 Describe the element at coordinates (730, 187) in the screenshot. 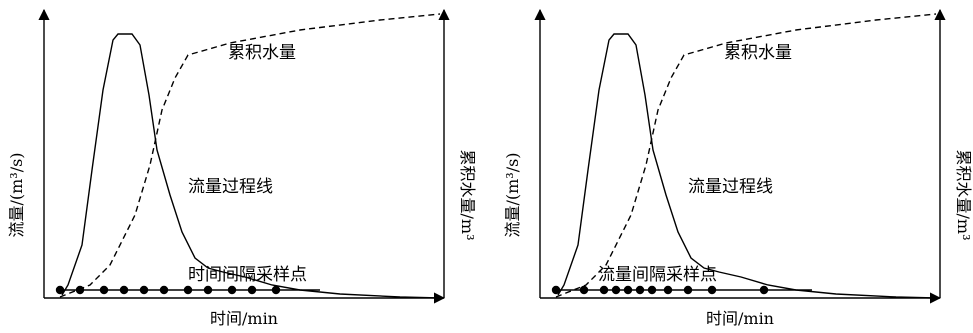

I see `right-hydrograph-label: 流量过程线` at that location.